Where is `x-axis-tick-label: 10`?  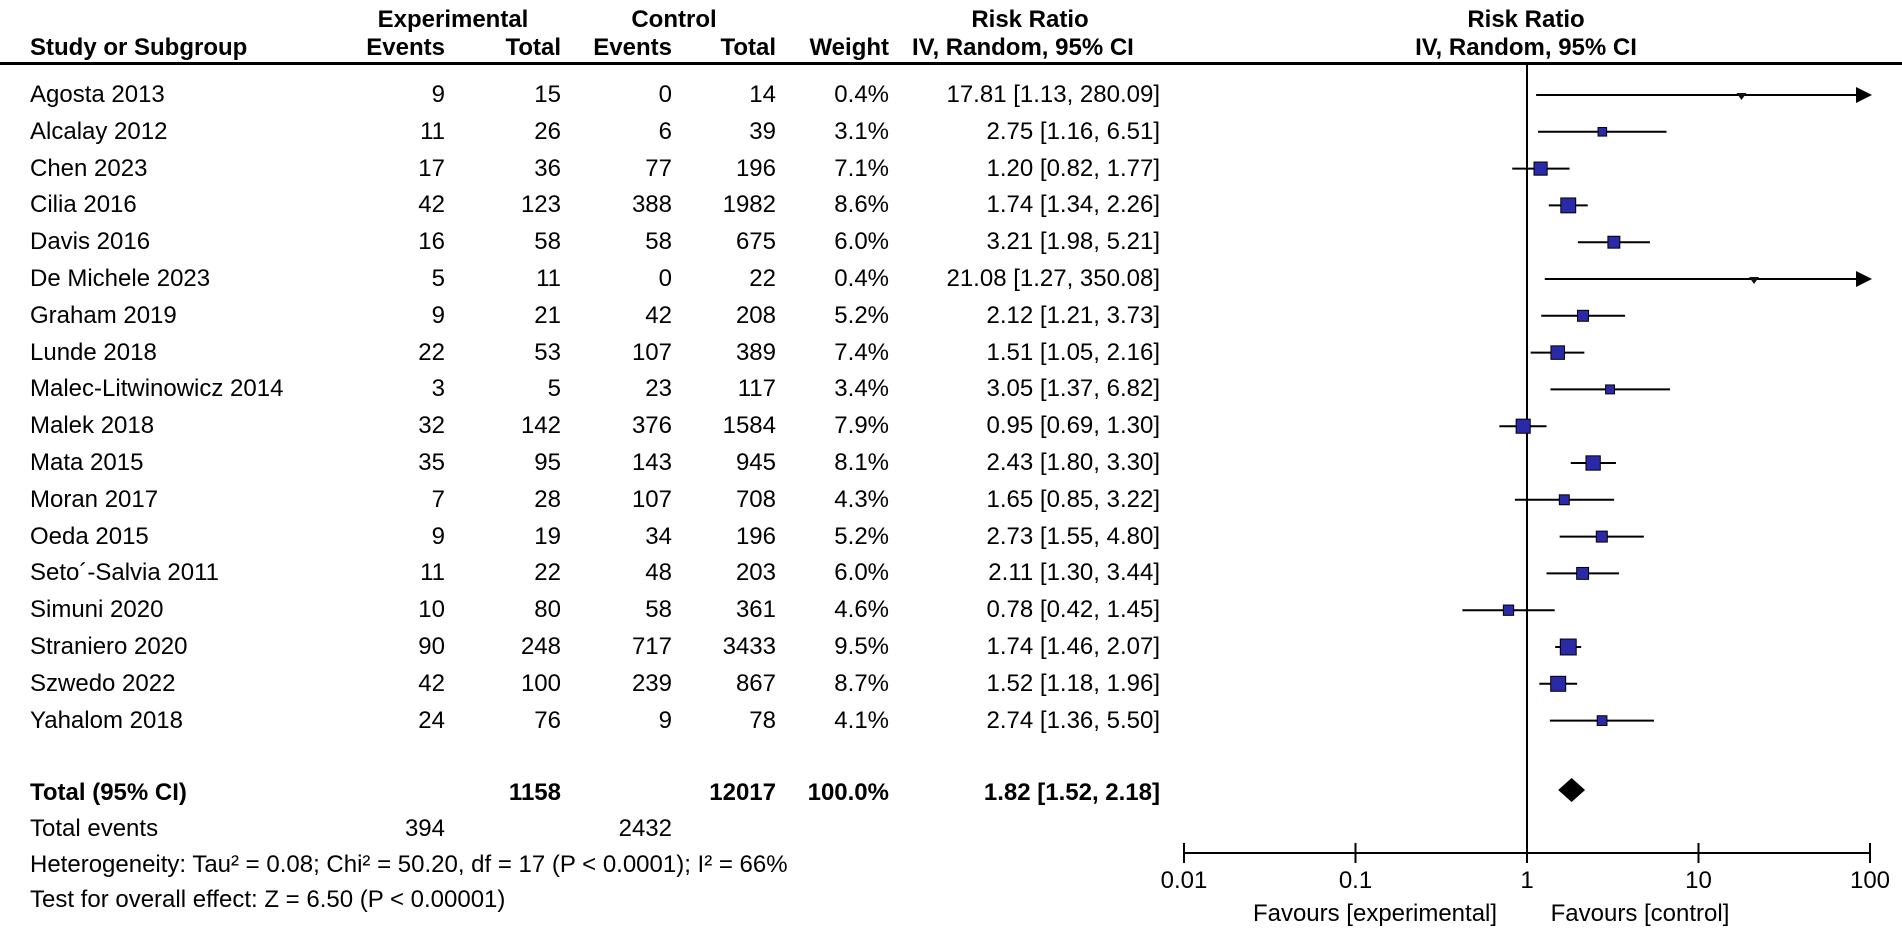
x-axis-tick-label: 10 is located at coordinates (1698, 880).